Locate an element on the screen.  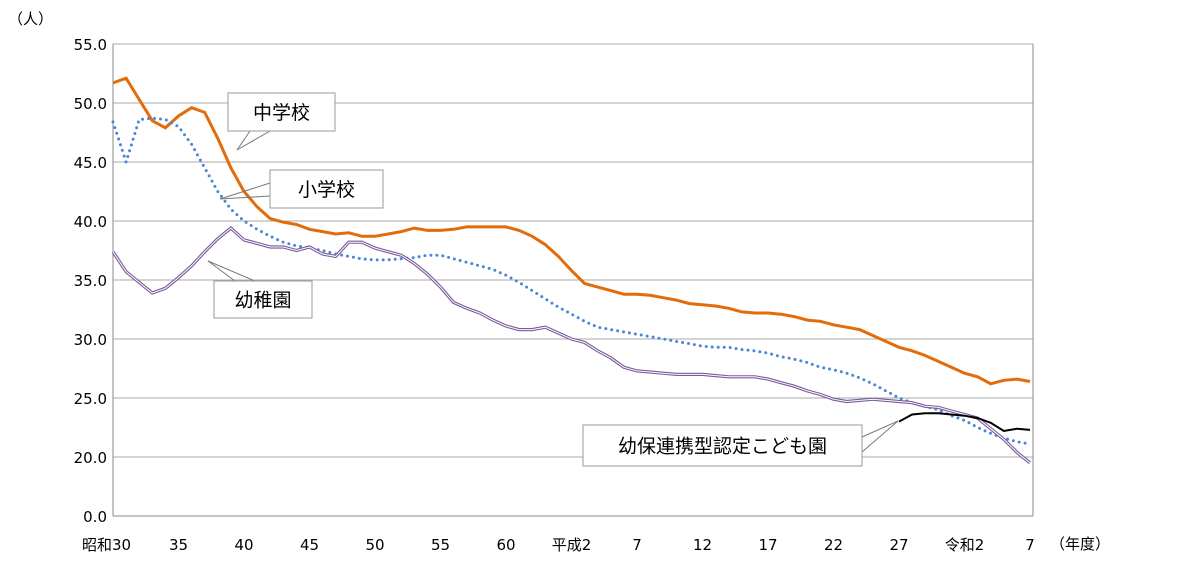
y-tick-label: 25.0 is located at coordinates (90, 399).